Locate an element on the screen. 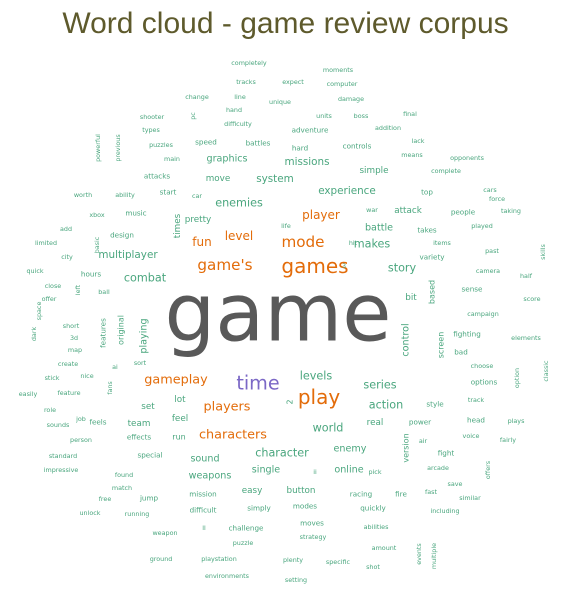 This screenshot has height=593, width=571. word-single: single is located at coordinates (266, 470).